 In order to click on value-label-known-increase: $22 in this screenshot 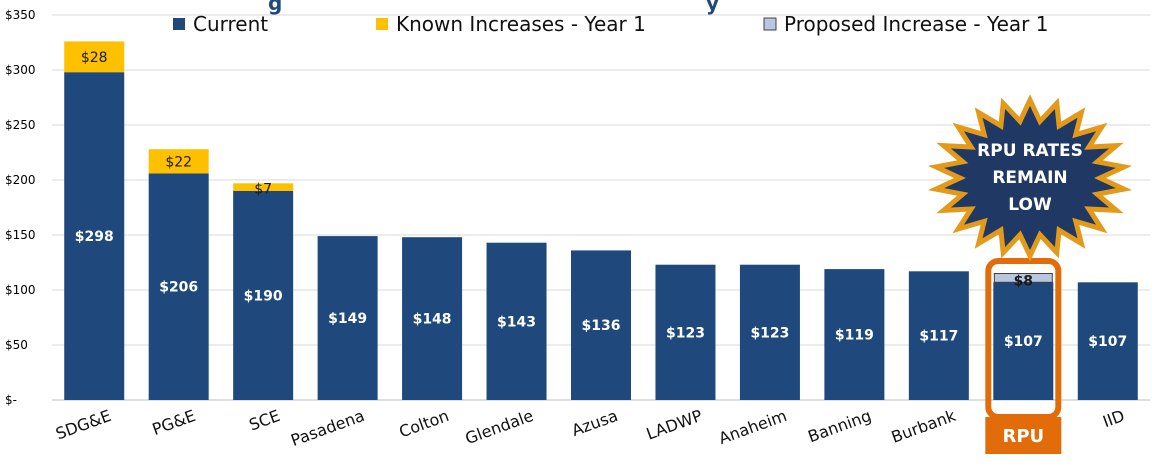, I will do `click(178, 162)`.